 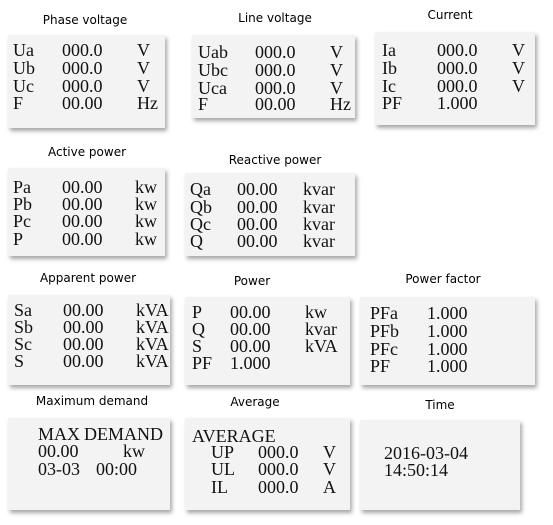 What do you see at coordinates (443, 279) in the screenshot?
I see `panel-title: Power factor` at bounding box center [443, 279].